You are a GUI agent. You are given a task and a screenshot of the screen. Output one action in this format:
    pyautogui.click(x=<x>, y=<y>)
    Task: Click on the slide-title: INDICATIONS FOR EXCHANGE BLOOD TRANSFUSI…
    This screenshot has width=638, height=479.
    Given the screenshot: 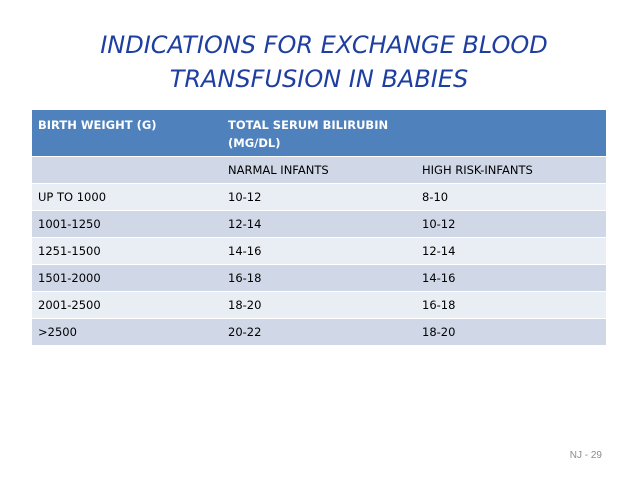 What is the action you would take?
    pyautogui.click(x=319, y=62)
    